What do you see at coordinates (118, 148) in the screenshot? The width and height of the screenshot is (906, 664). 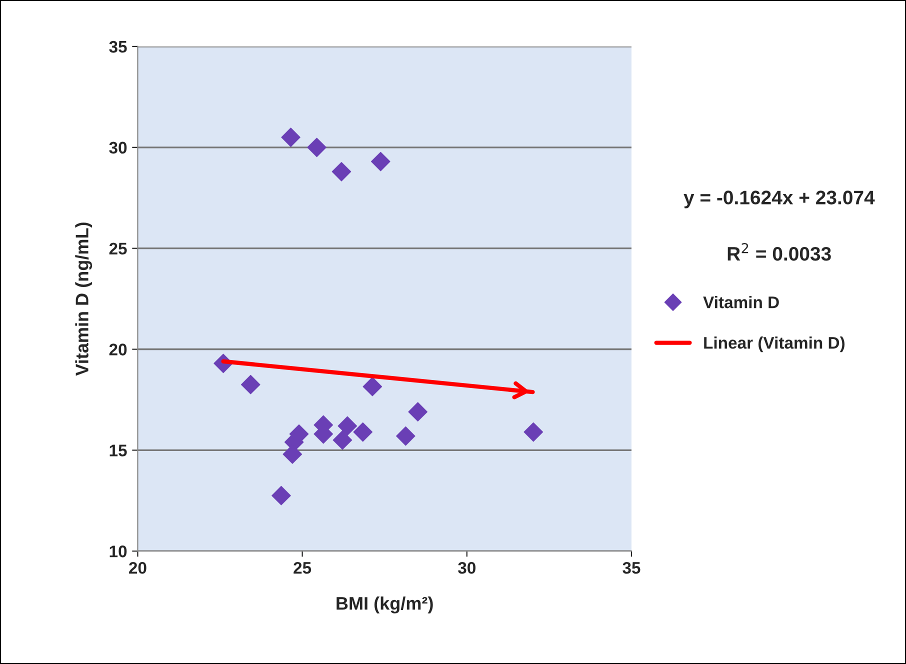 I see `y-tick-label: 30` at bounding box center [118, 148].